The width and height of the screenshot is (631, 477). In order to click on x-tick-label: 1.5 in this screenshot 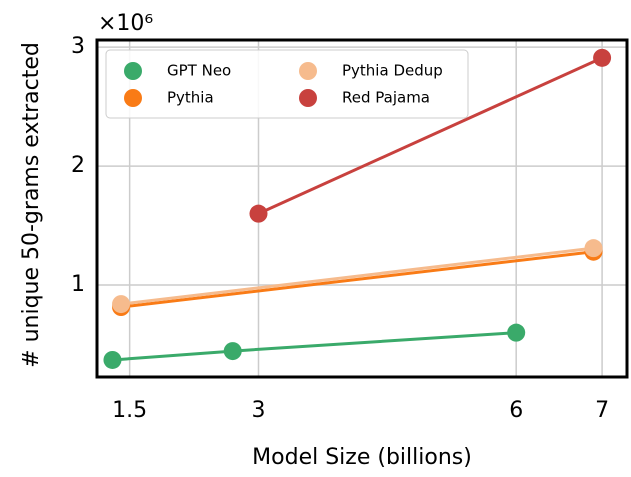, I will do `click(129, 410)`.